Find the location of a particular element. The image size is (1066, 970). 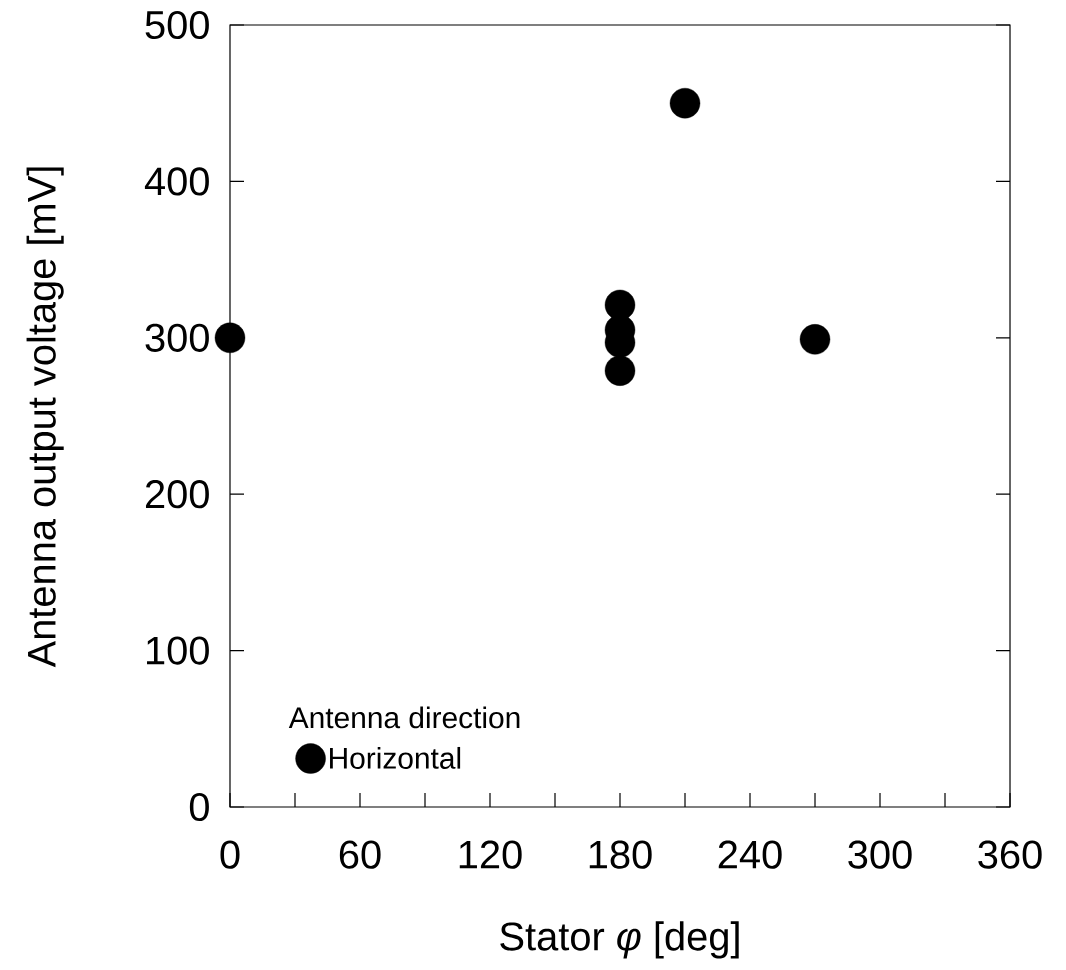

y-tick-label: 500 is located at coordinates (177, 25).